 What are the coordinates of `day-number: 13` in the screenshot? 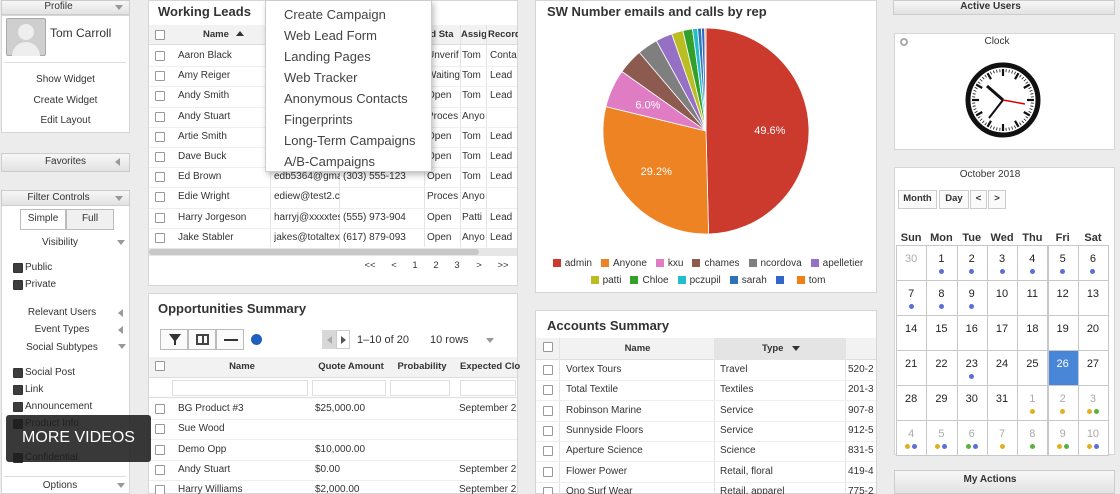 It's located at (1093, 294).